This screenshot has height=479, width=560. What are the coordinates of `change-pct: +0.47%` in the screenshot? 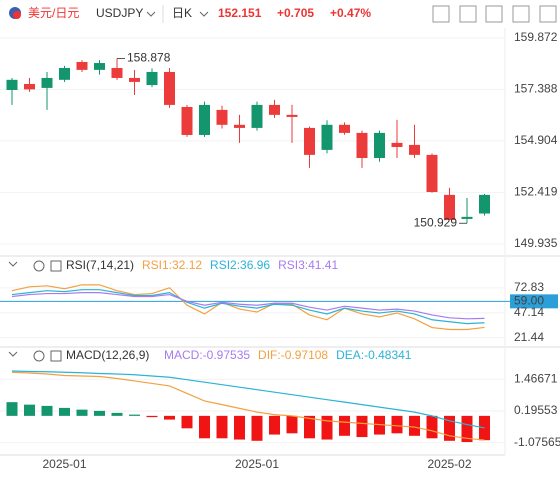 It's located at (350, 13).